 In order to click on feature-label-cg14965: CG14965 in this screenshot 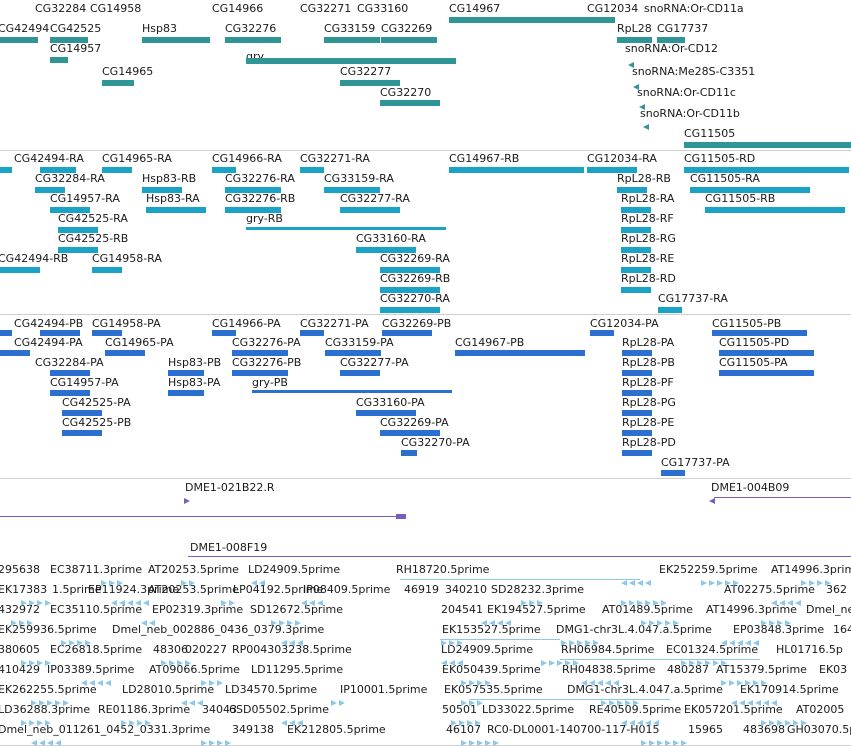, I will do `click(128, 71)`.